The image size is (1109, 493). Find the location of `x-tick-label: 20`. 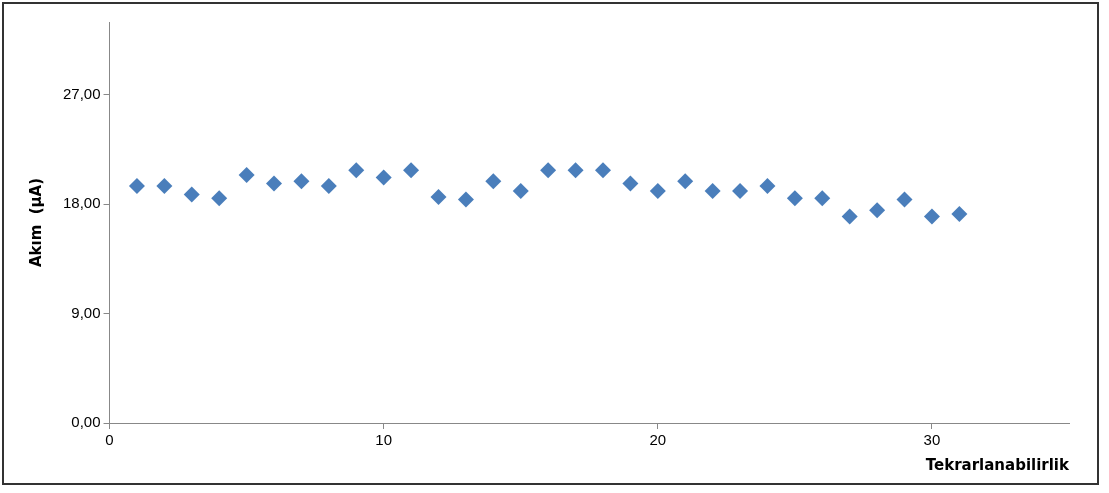

x-tick-label: 20 is located at coordinates (658, 440).